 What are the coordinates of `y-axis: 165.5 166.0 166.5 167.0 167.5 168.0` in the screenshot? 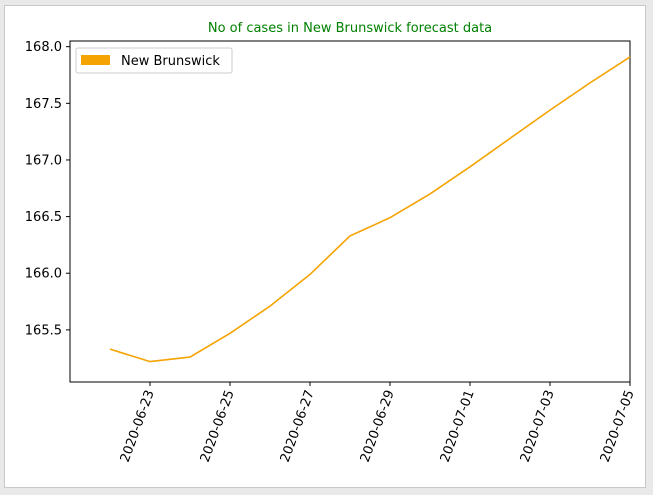 It's located at (47, 189).